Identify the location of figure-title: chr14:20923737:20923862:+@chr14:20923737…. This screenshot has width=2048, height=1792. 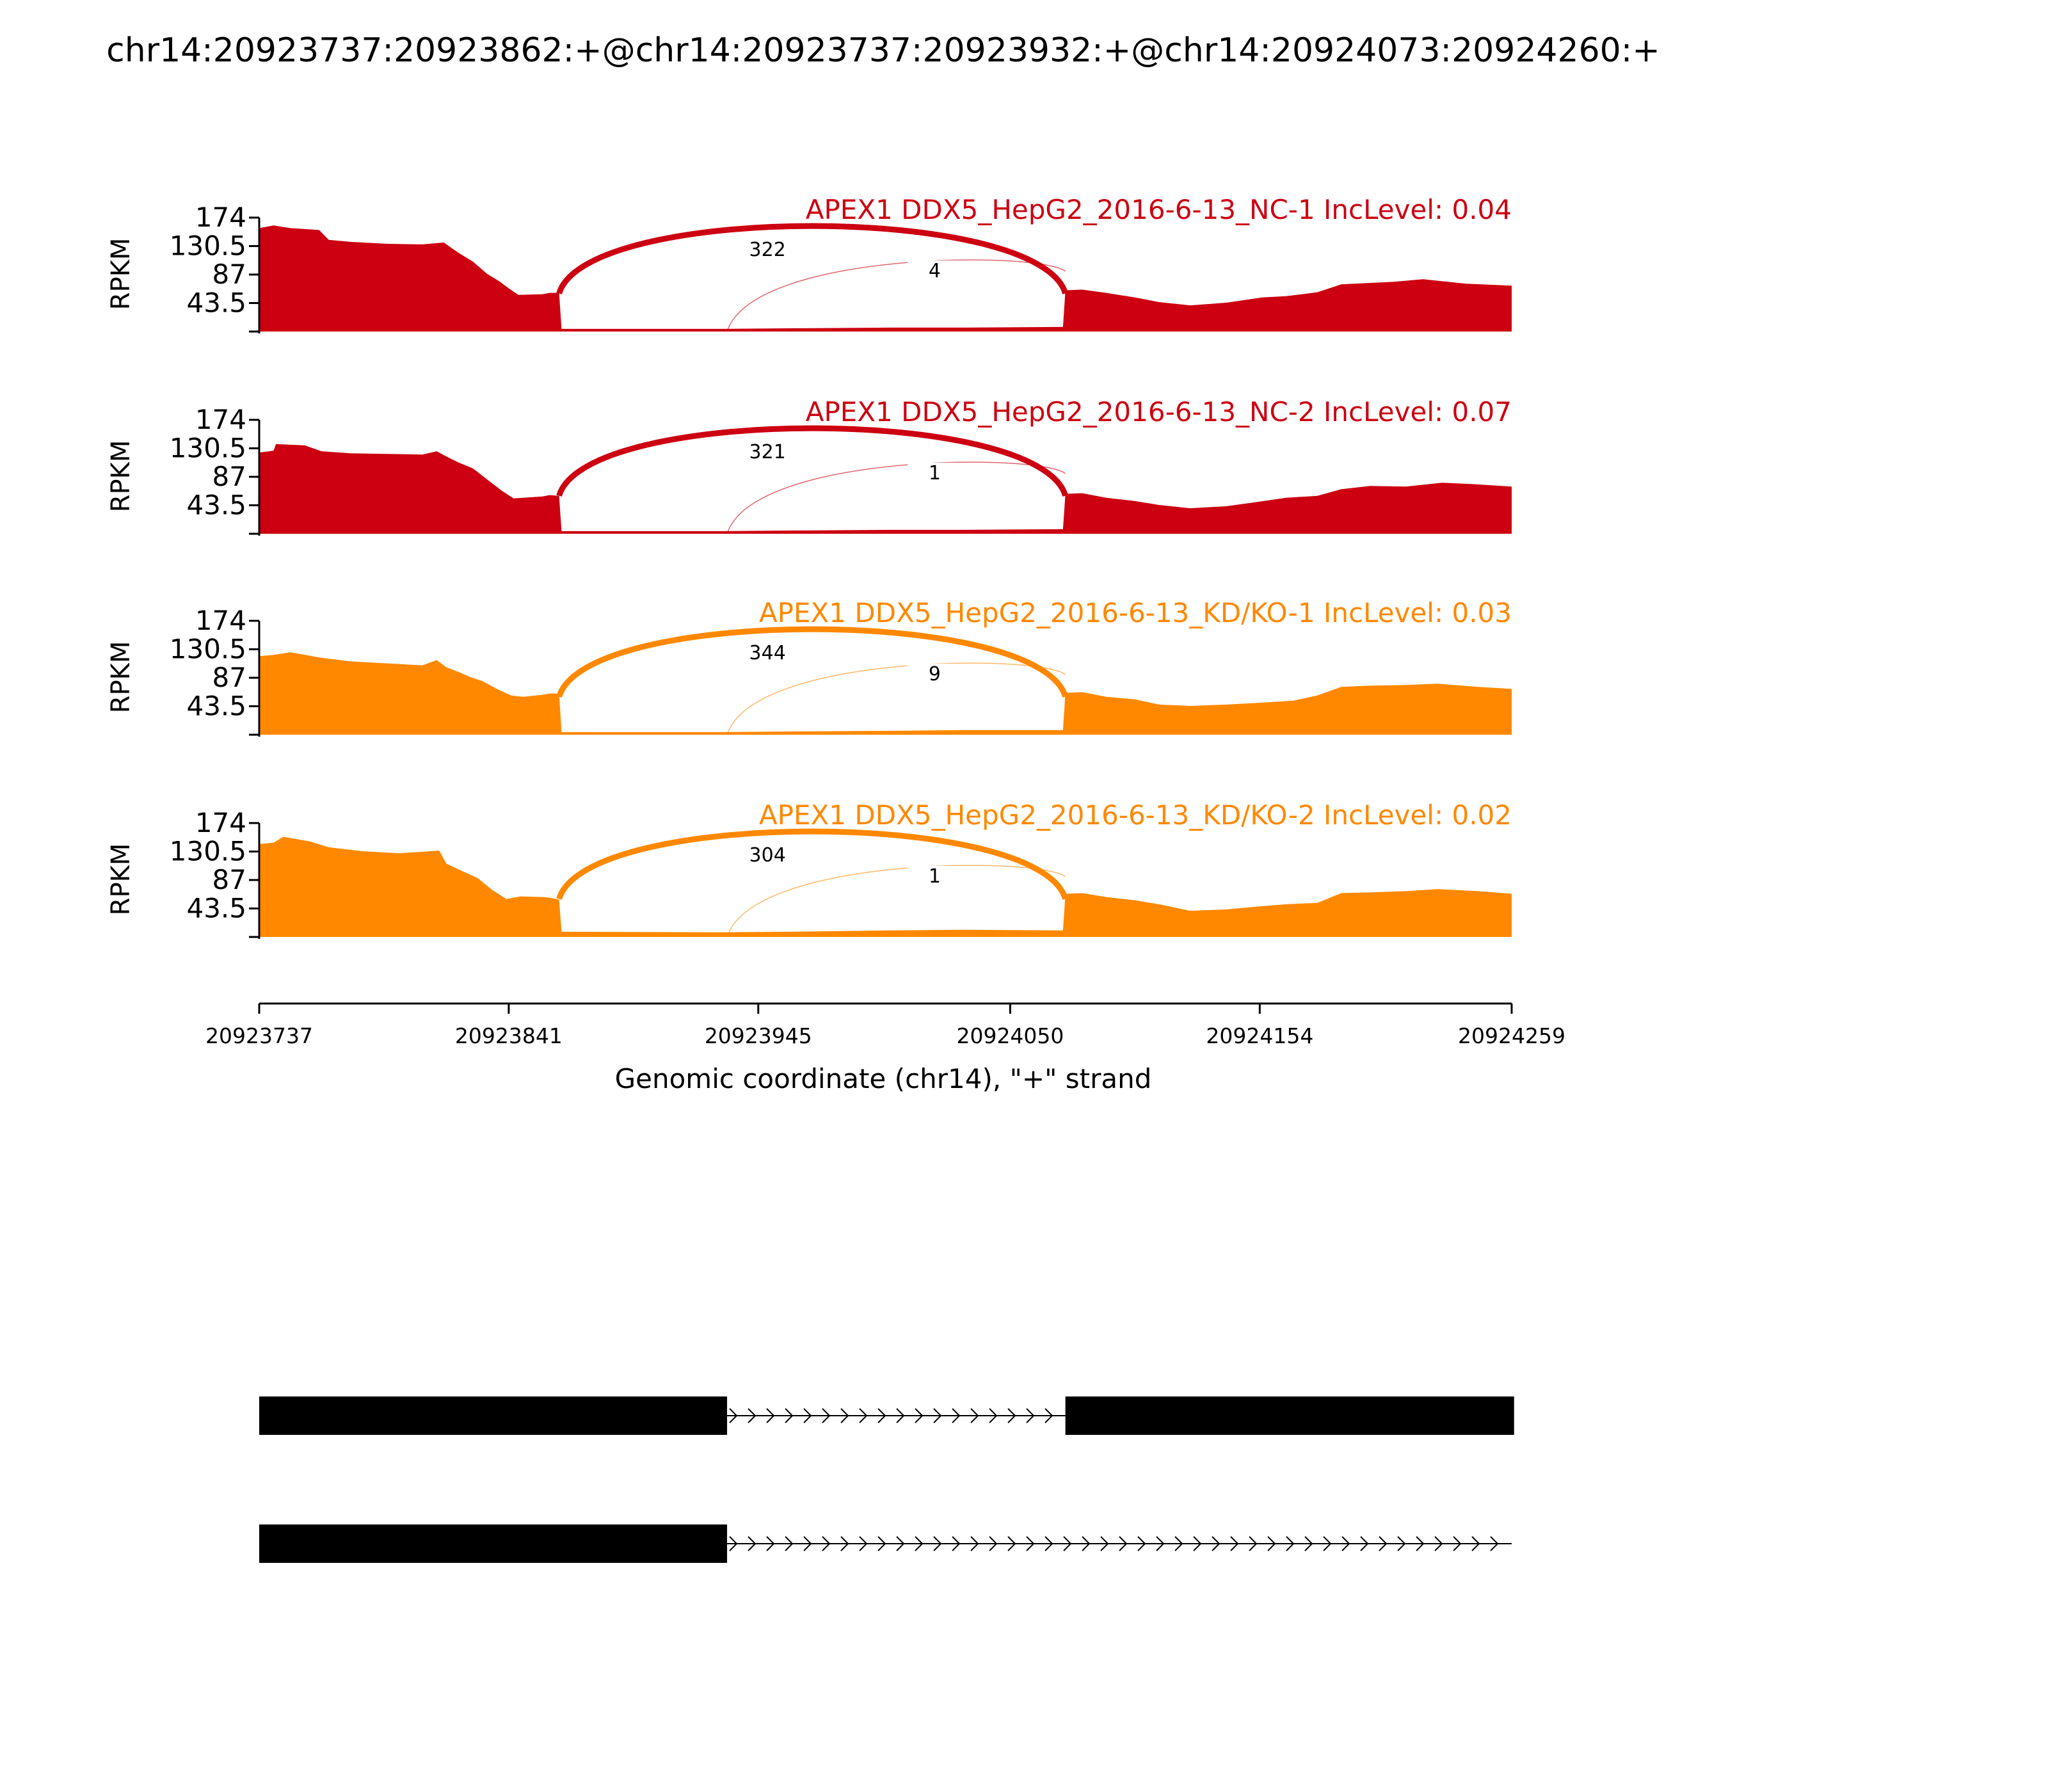
(883, 50).